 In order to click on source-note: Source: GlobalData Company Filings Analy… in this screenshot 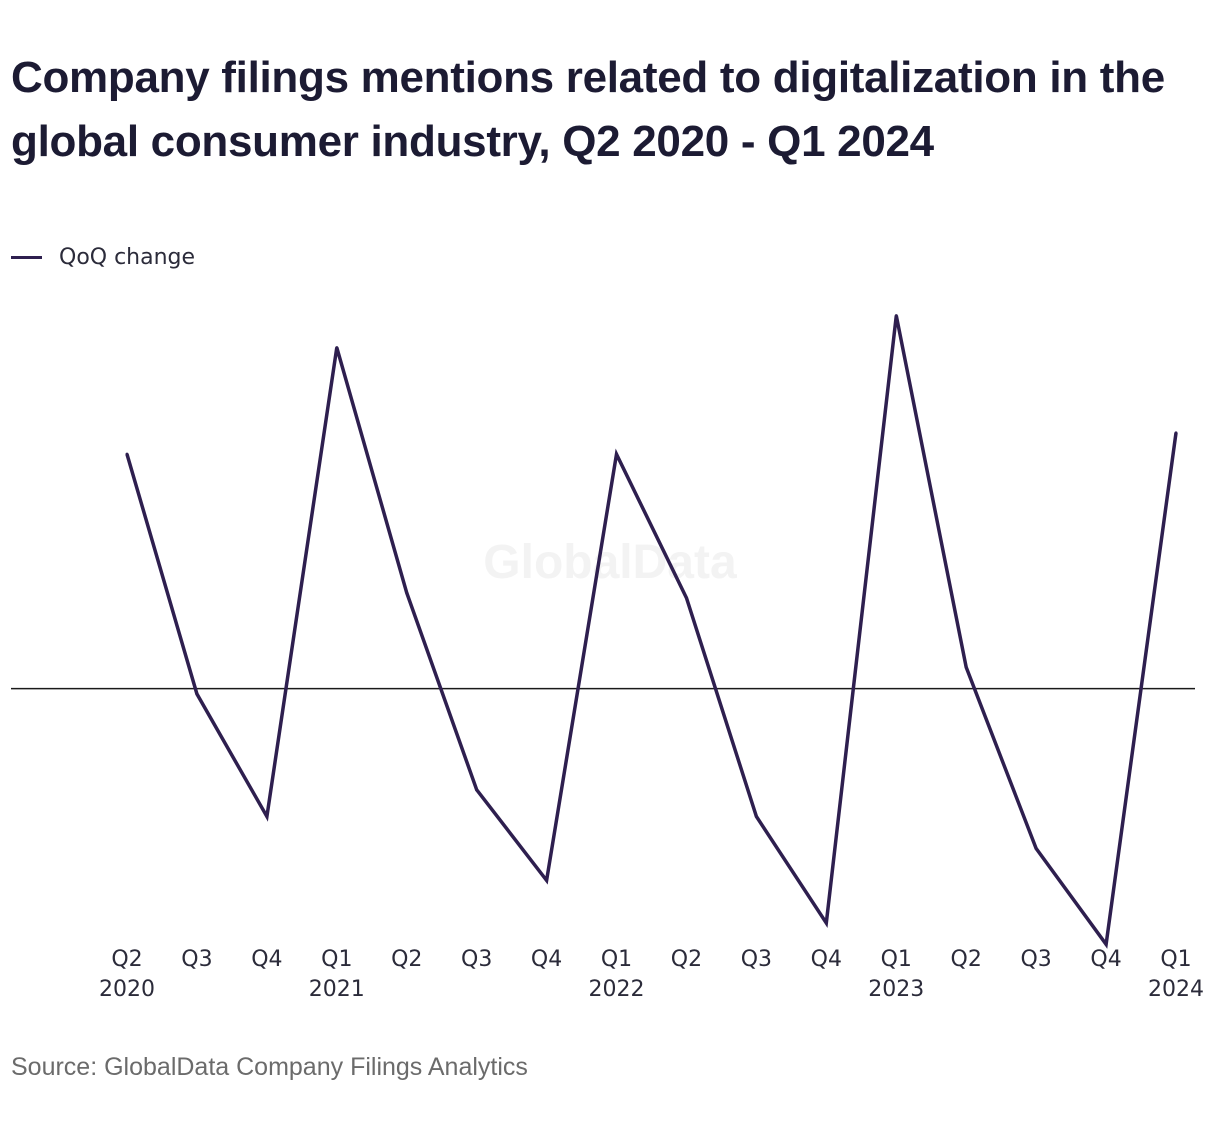, I will do `click(269, 1067)`.